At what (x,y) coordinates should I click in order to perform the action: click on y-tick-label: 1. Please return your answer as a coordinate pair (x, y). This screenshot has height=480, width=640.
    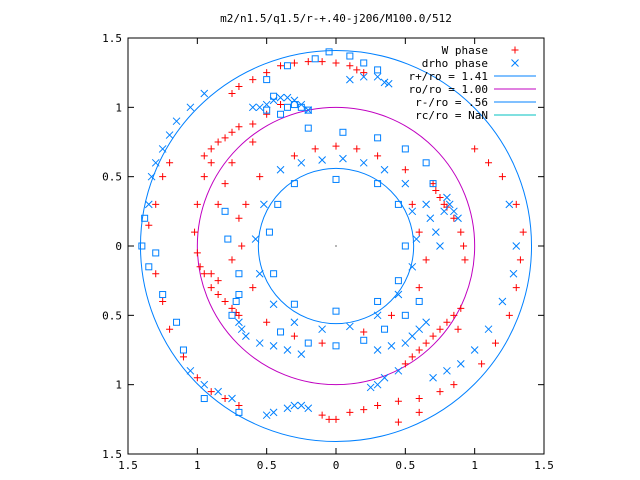
    Looking at the image, I should click on (118, 385).